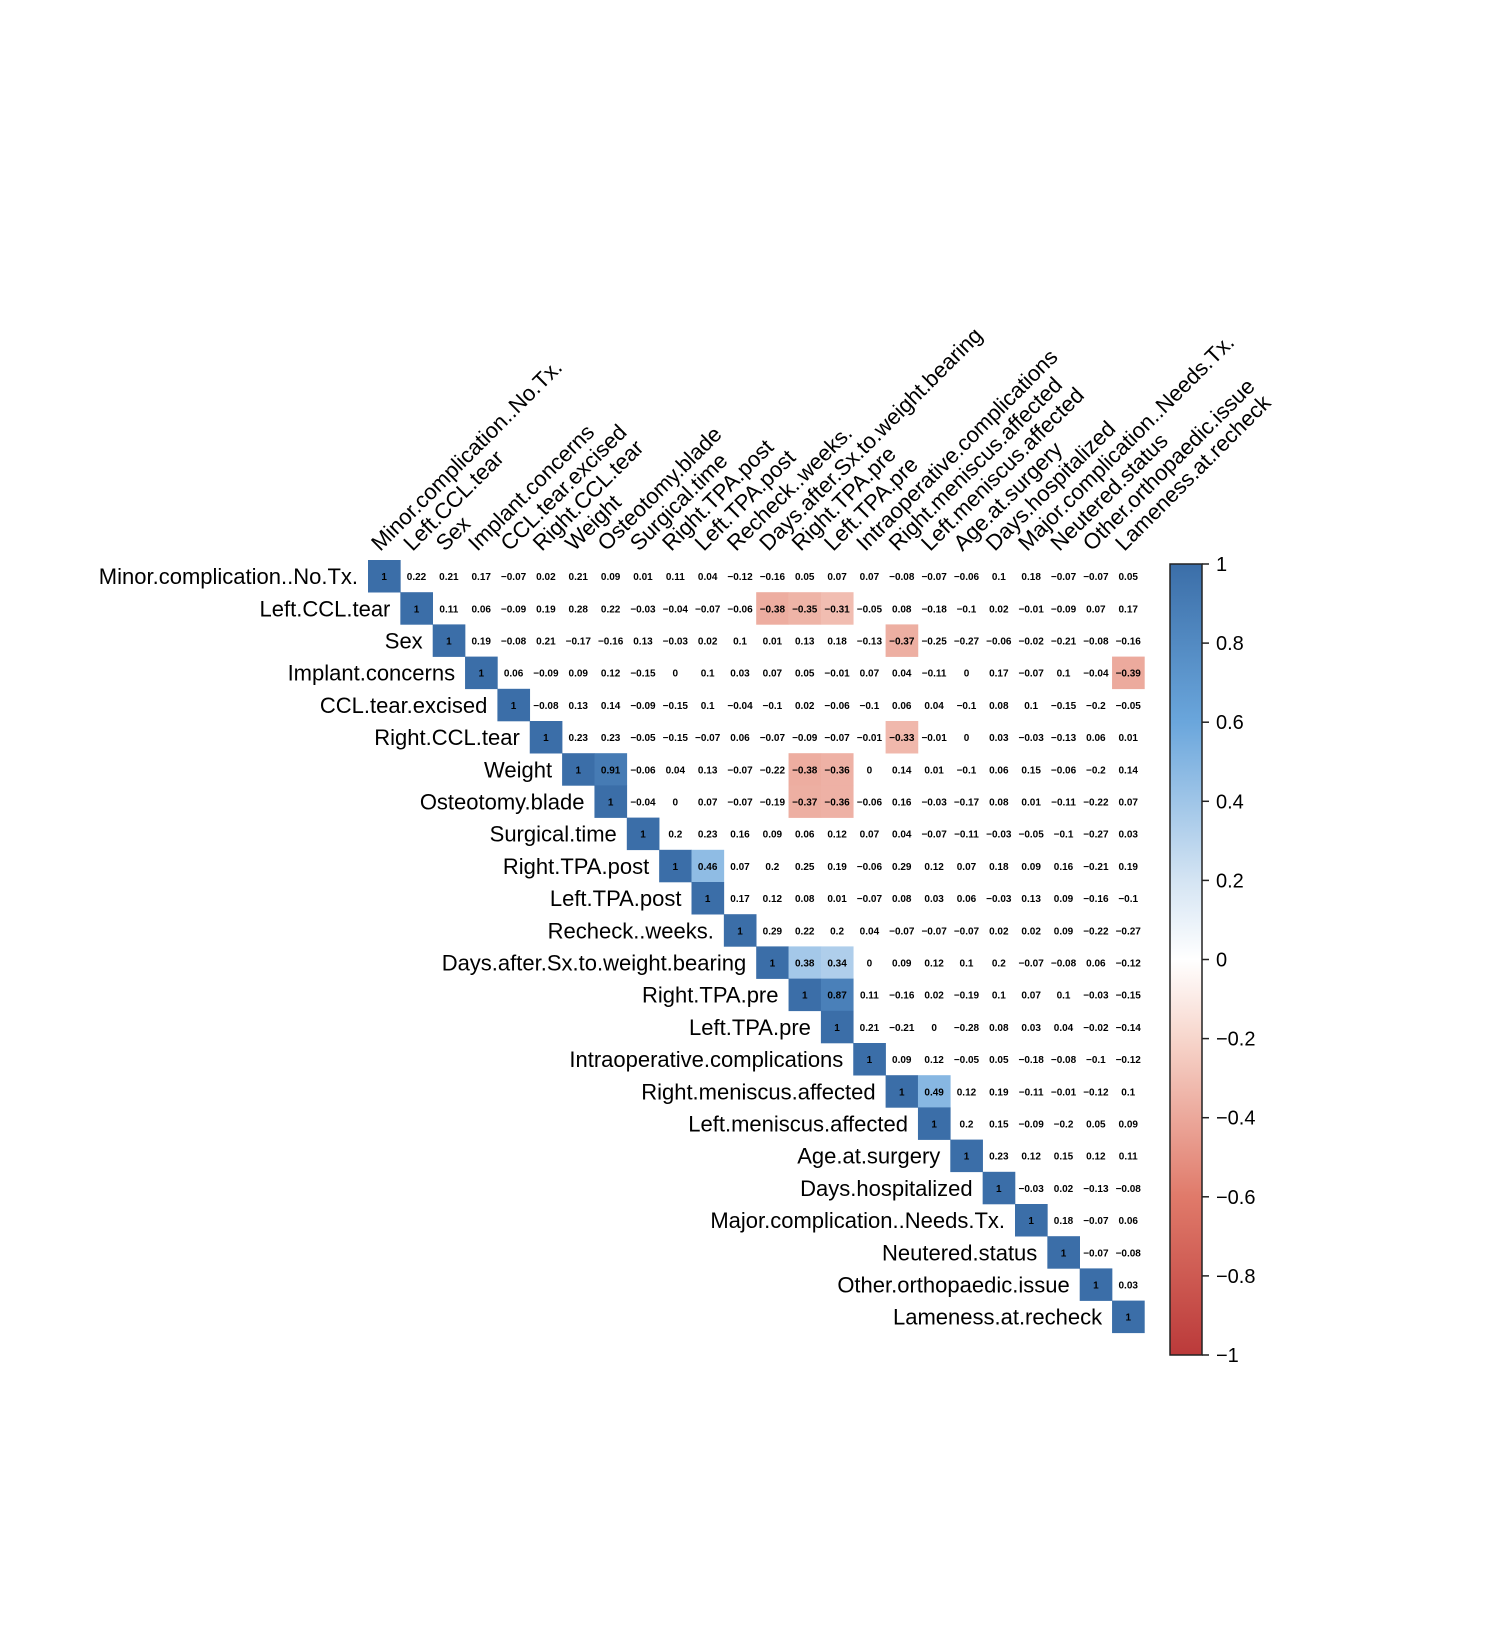 The width and height of the screenshot is (1500, 1650). Describe the element at coordinates (1128, 899) in the screenshot. I see `cell-left-tpa-post-lameness-at-recheck-value: −0.1` at that location.